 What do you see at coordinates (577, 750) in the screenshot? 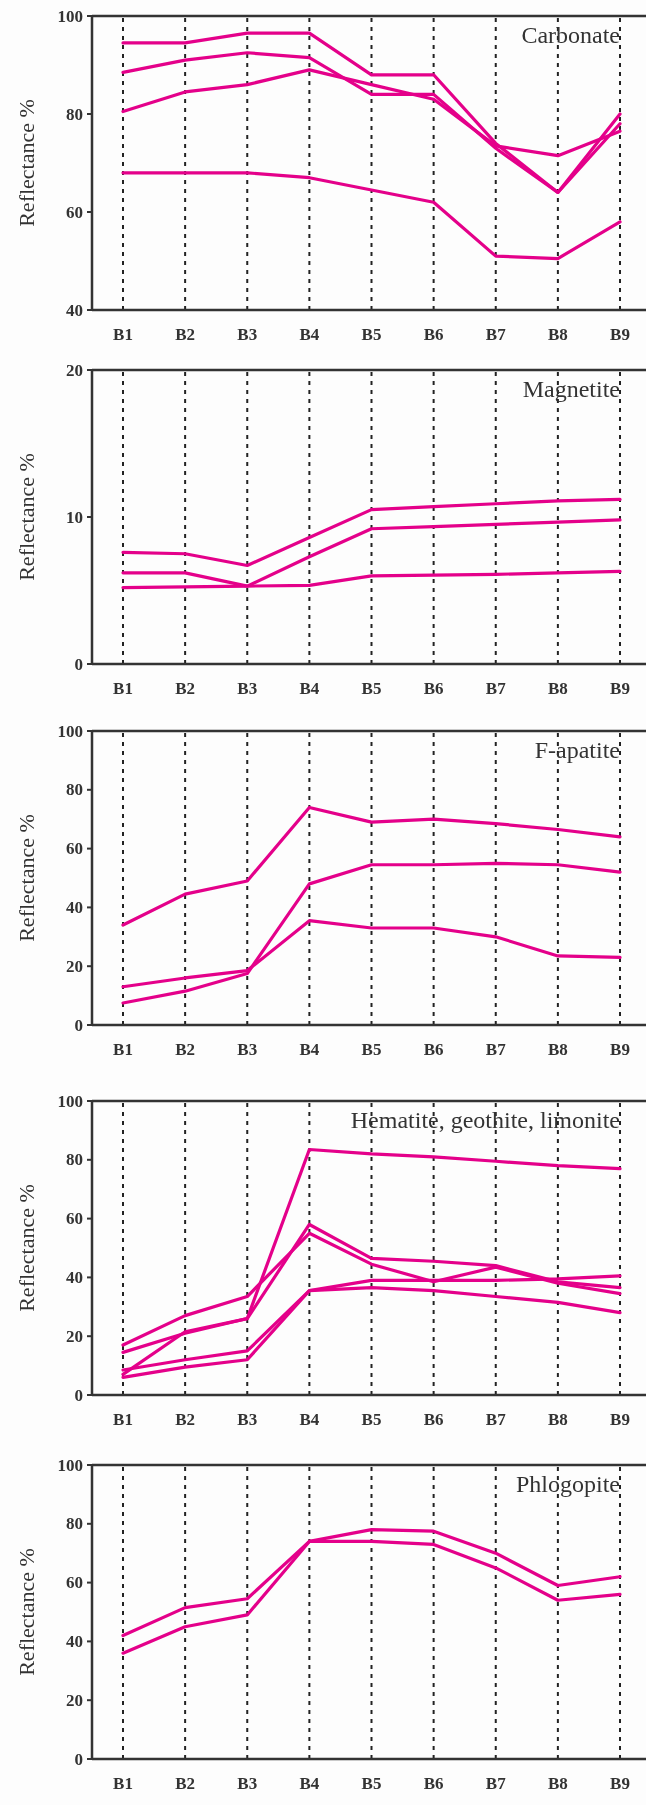
I see `chart-title: F-apatite` at bounding box center [577, 750].